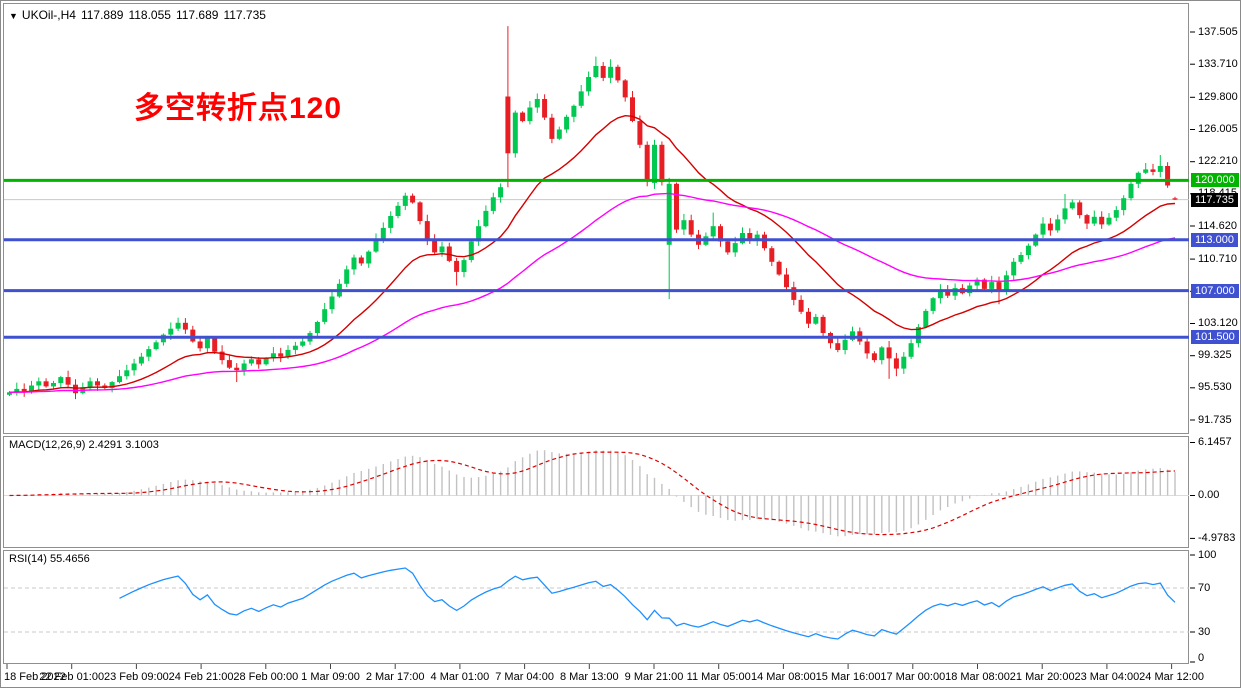  What do you see at coordinates (589, 677) in the screenshot?
I see `date-label: 8 Mar 13:00` at bounding box center [589, 677].